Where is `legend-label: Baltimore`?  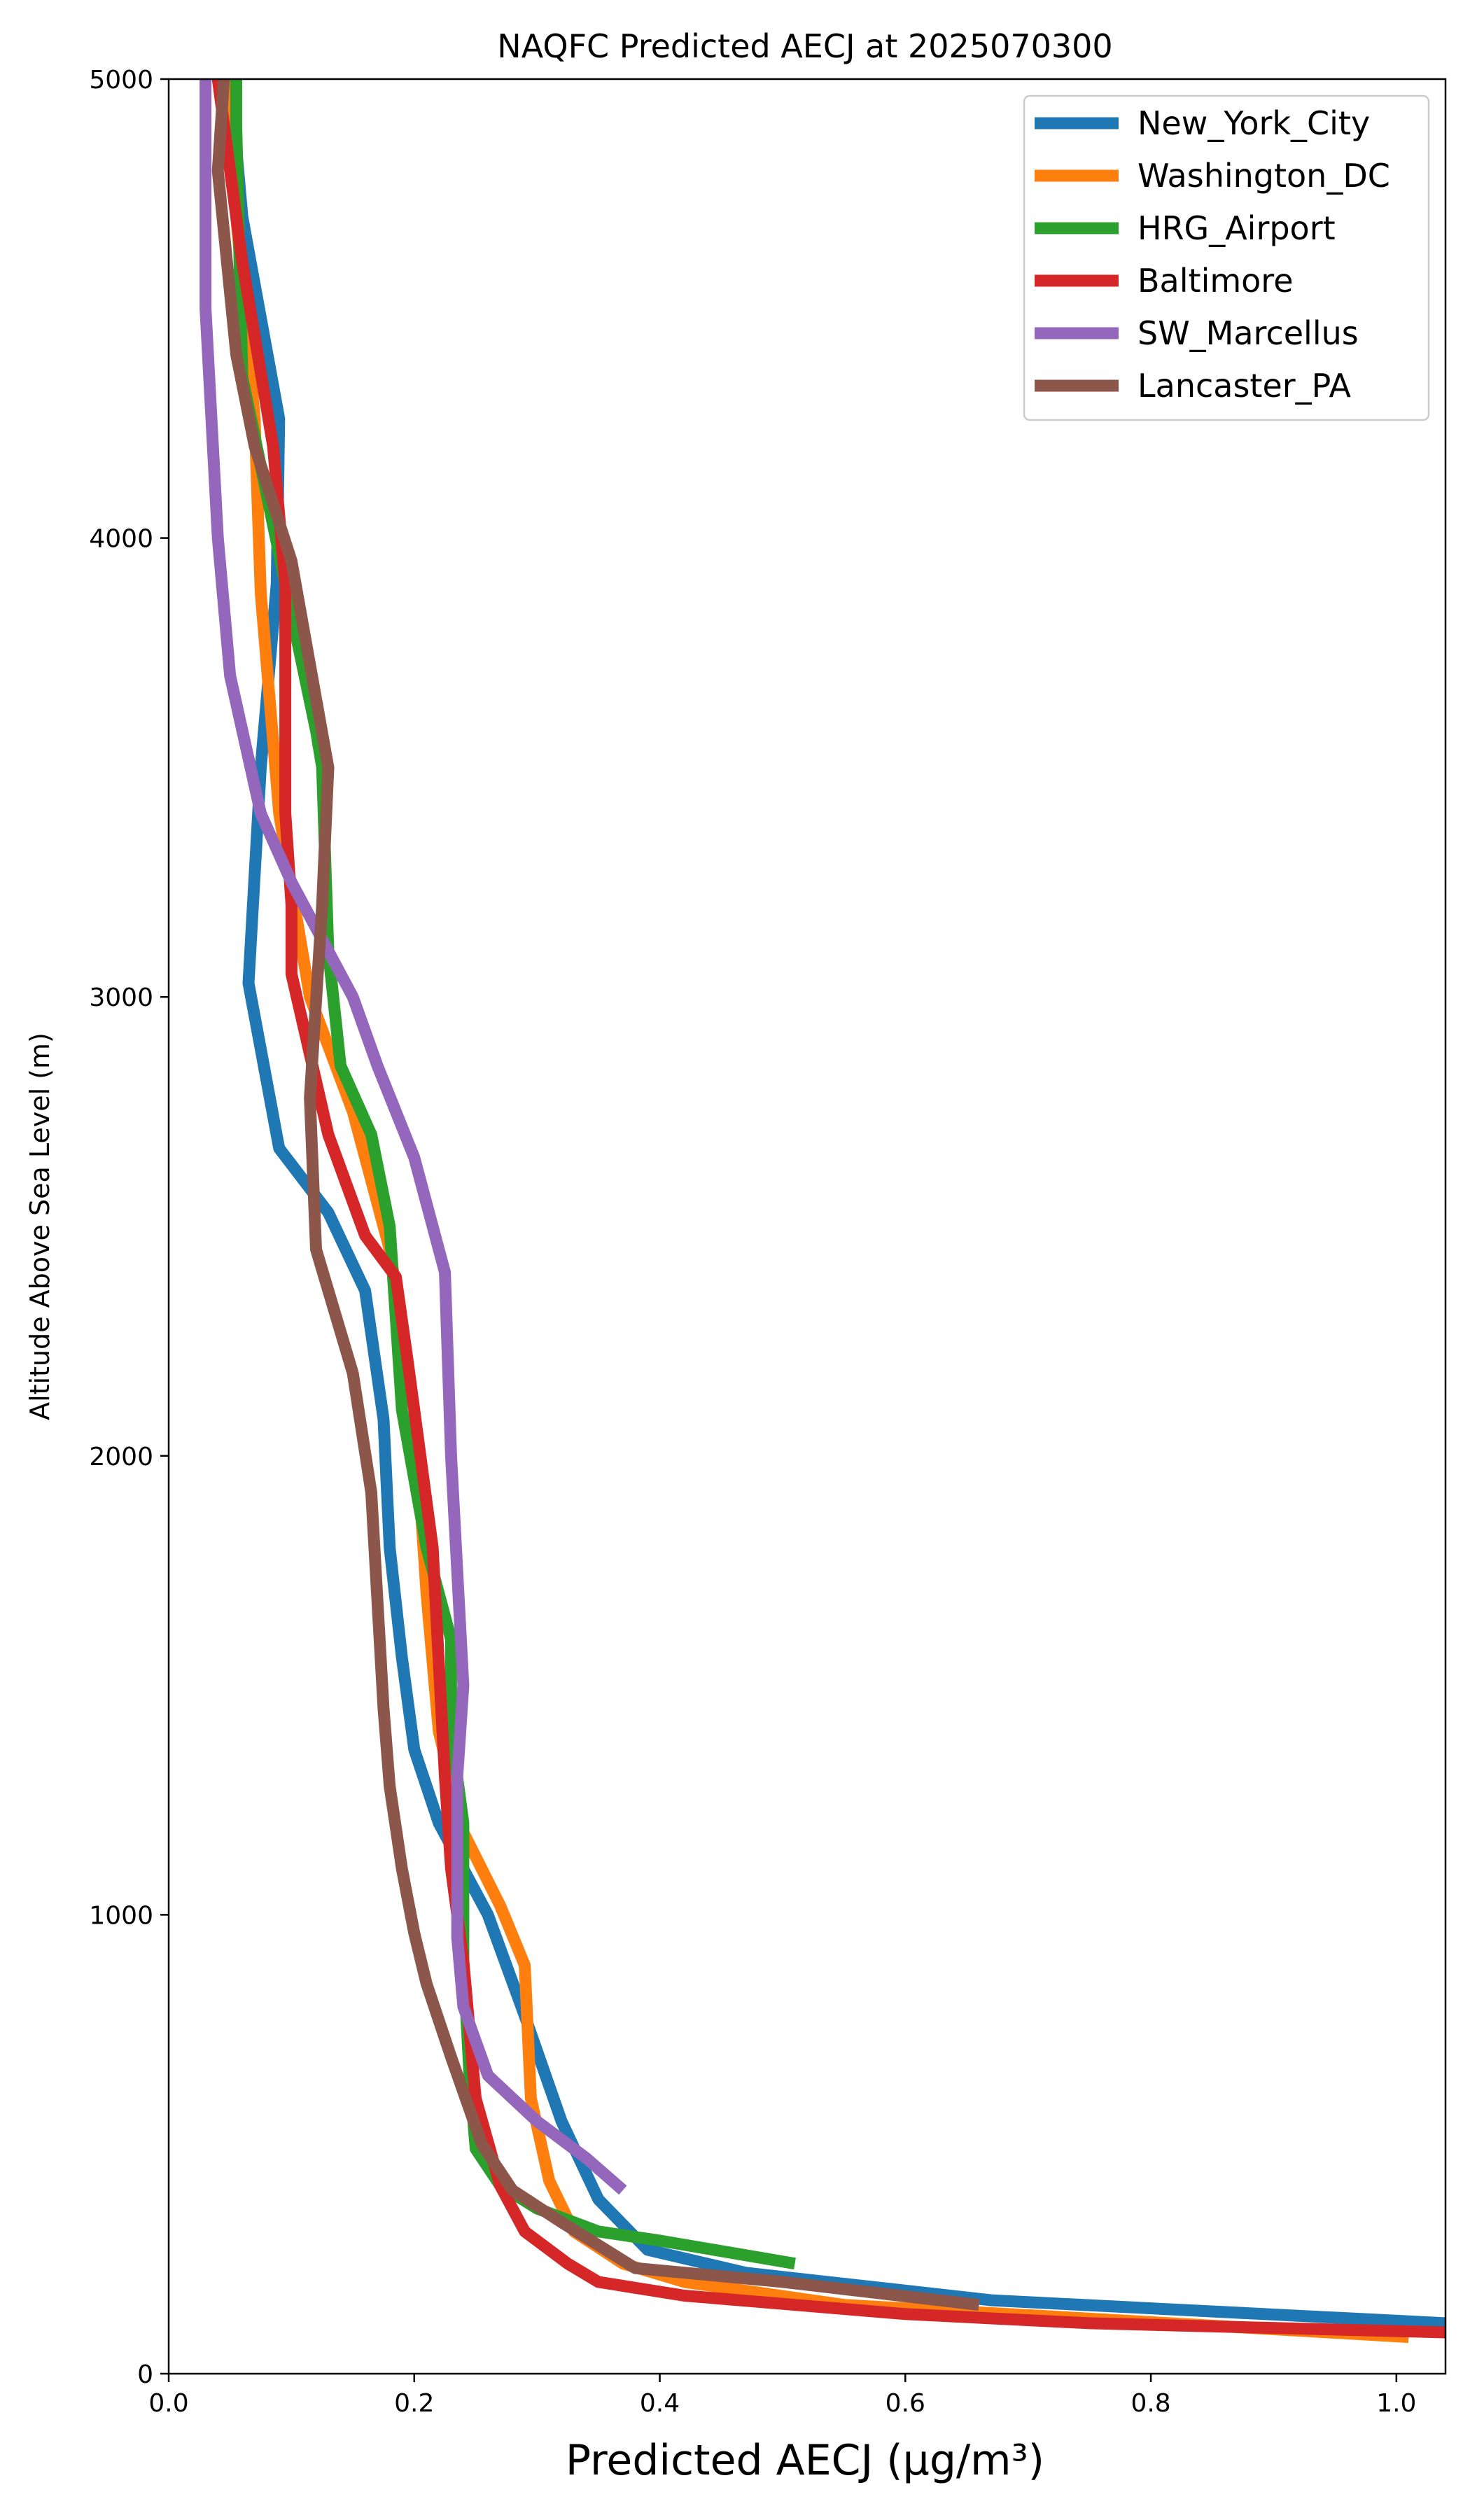 legend-label: Baltimore is located at coordinates (1216, 281).